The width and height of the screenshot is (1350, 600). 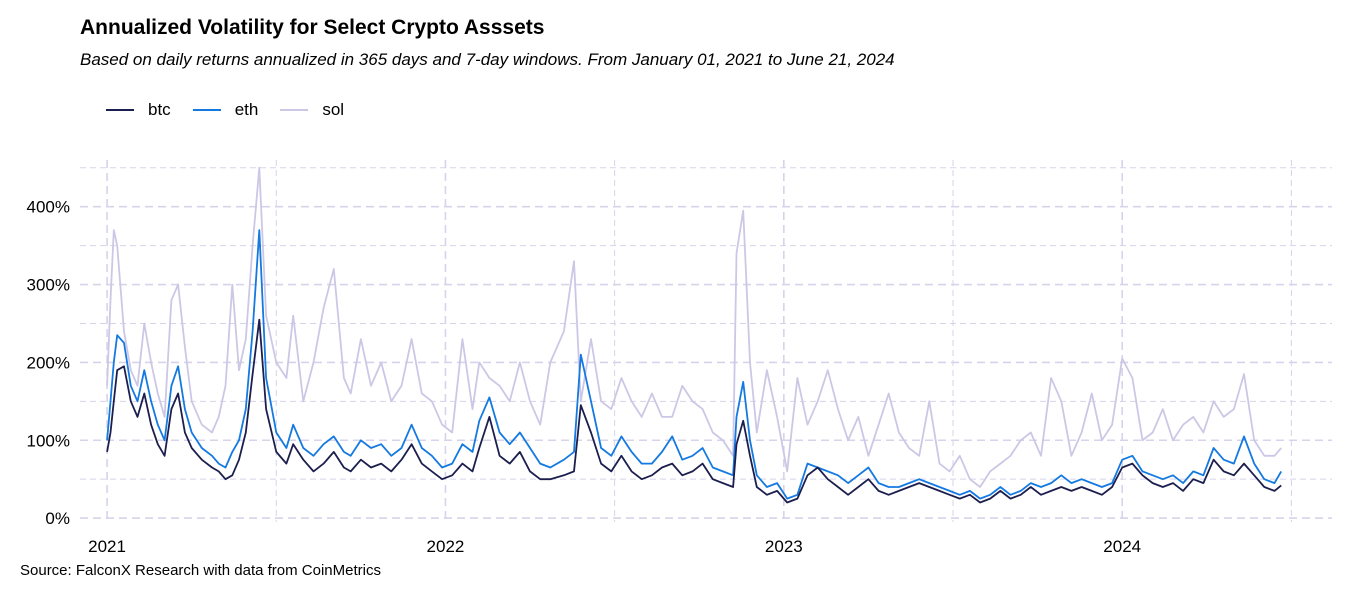 What do you see at coordinates (48, 362) in the screenshot?
I see `y-tick-label: 200%` at bounding box center [48, 362].